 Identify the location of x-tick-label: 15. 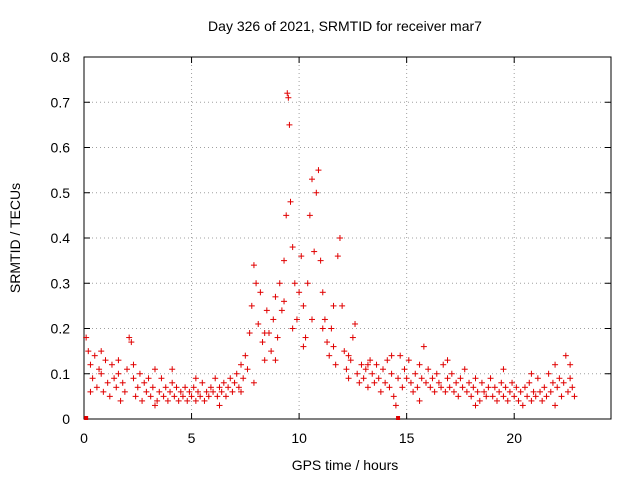
(407, 438).